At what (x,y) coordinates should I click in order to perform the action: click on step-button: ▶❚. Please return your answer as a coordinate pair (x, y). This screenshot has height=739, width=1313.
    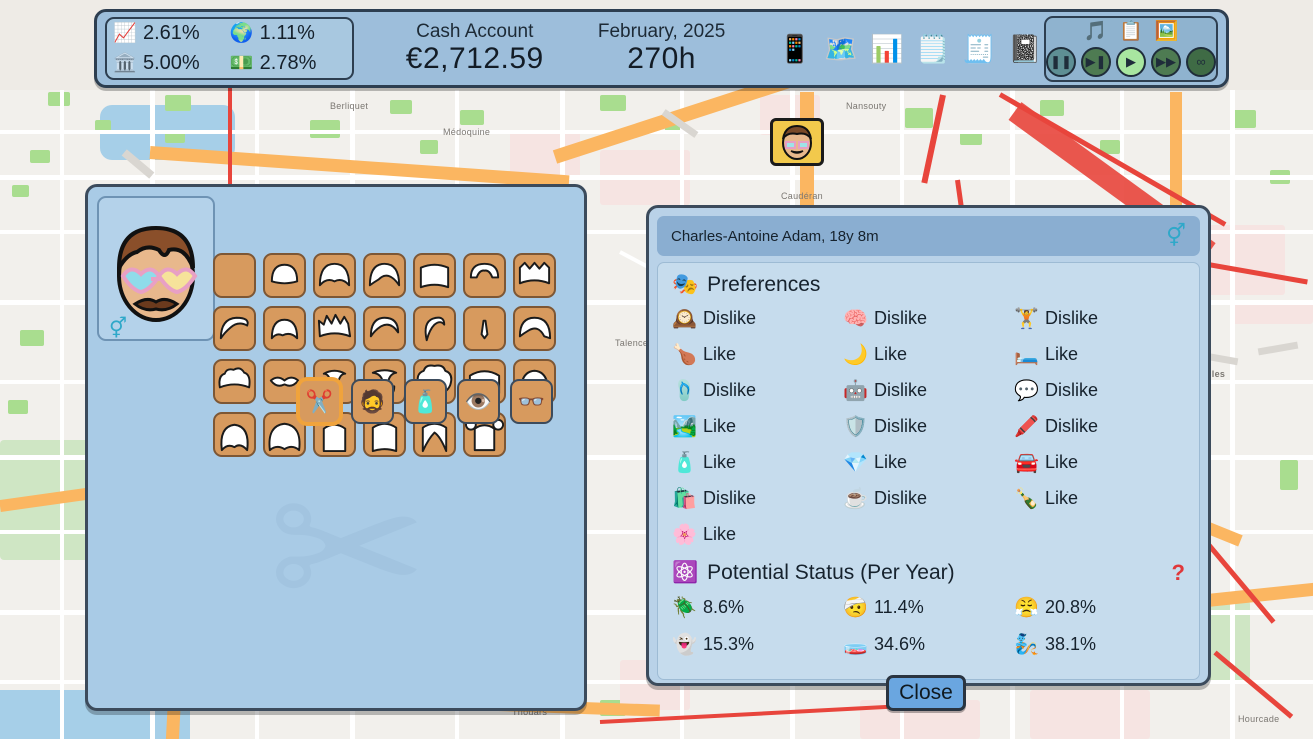
    Looking at the image, I should click on (1096, 61).